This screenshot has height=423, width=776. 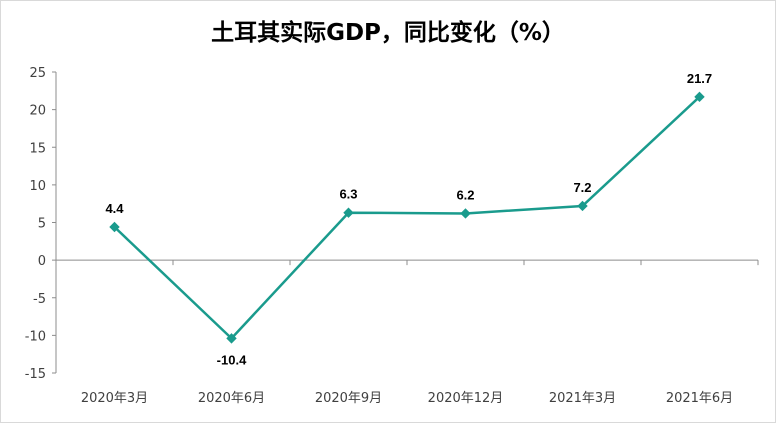 What do you see at coordinates (35, 374) in the screenshot?
I see `y-tick-label: -15` at bounding box center [35, 374].